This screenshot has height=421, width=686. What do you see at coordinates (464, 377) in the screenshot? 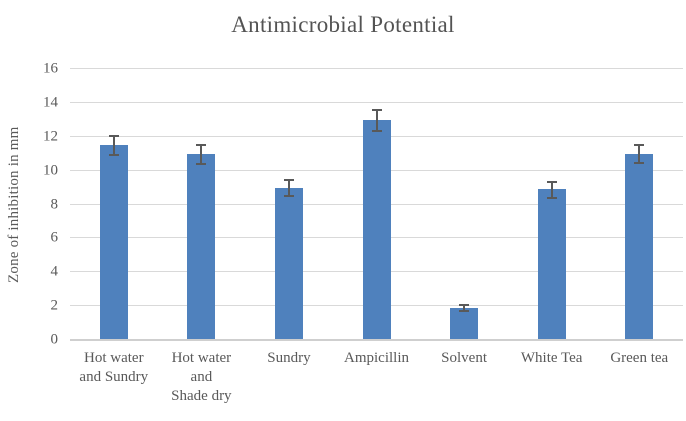
I see `x-axis-label-5: Solvent` at bounding box center [464, 377].